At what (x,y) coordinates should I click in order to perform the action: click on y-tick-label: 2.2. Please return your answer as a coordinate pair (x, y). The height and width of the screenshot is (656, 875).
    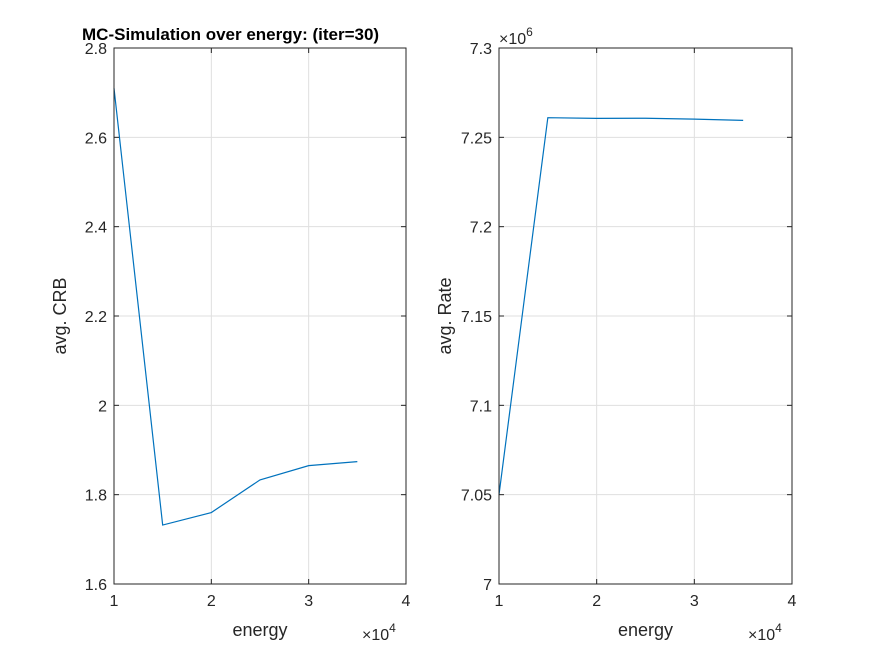
    Looking at the image, I should click on (96, 317).